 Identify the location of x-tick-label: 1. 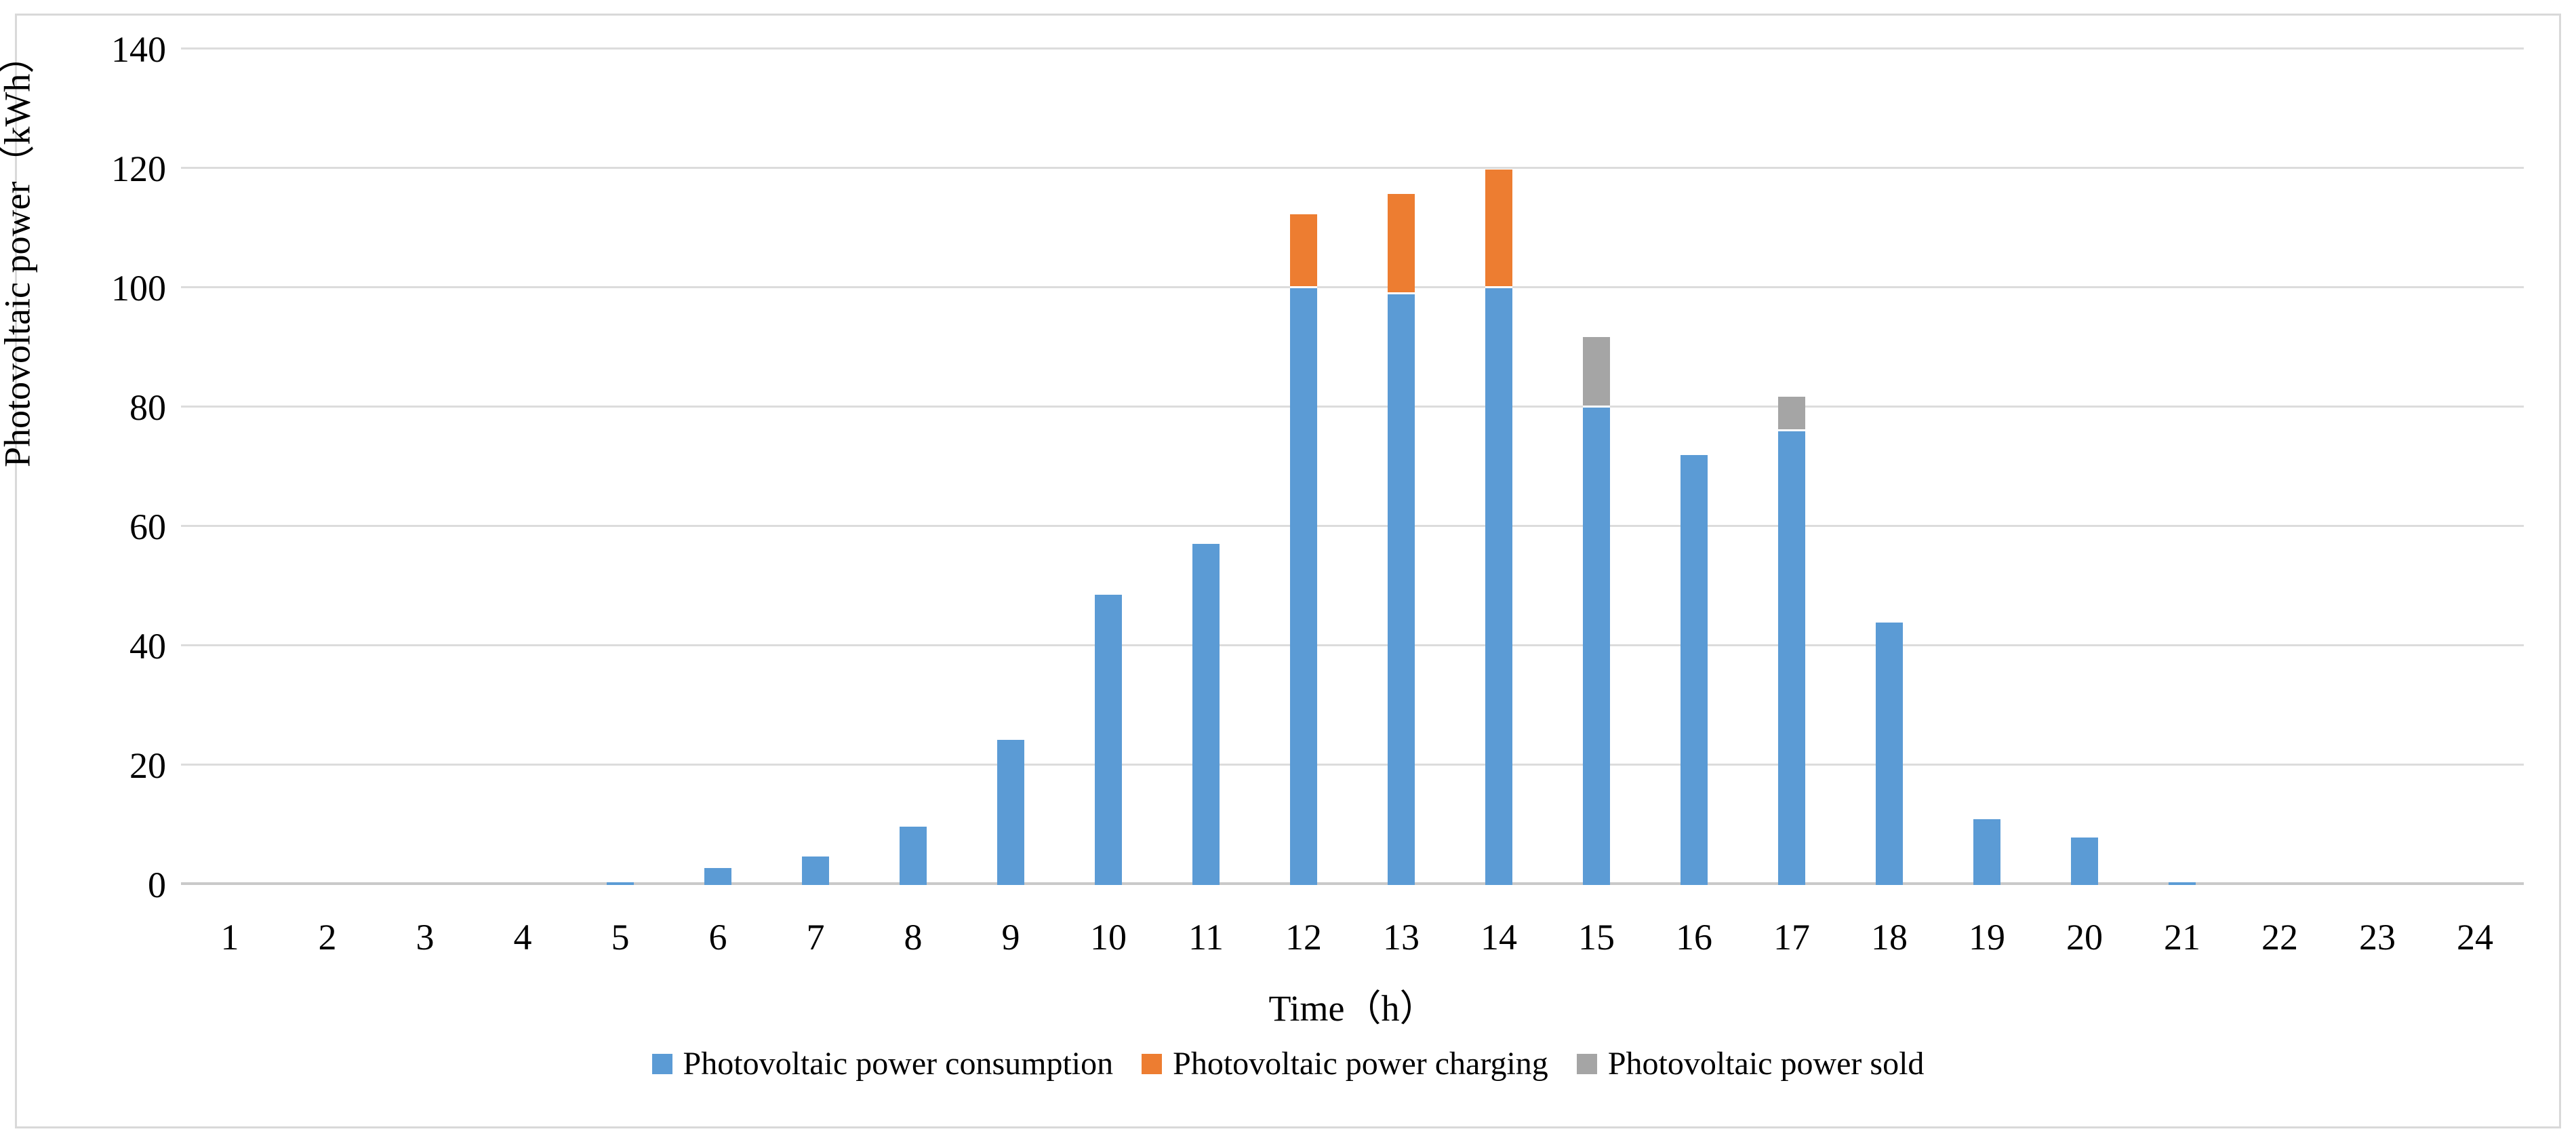
(229, 938).